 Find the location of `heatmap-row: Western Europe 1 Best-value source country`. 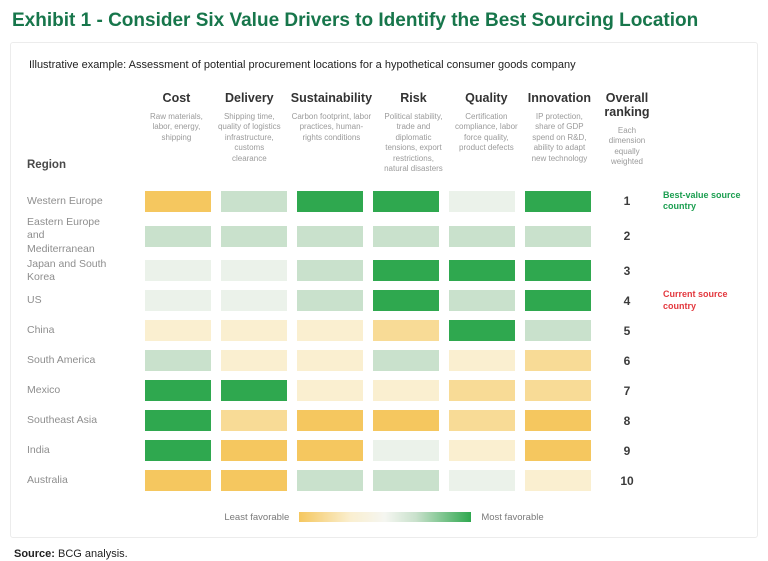

heatmap-row: Western Europe 1 Best-value source country is located at coordinates (384, 201).